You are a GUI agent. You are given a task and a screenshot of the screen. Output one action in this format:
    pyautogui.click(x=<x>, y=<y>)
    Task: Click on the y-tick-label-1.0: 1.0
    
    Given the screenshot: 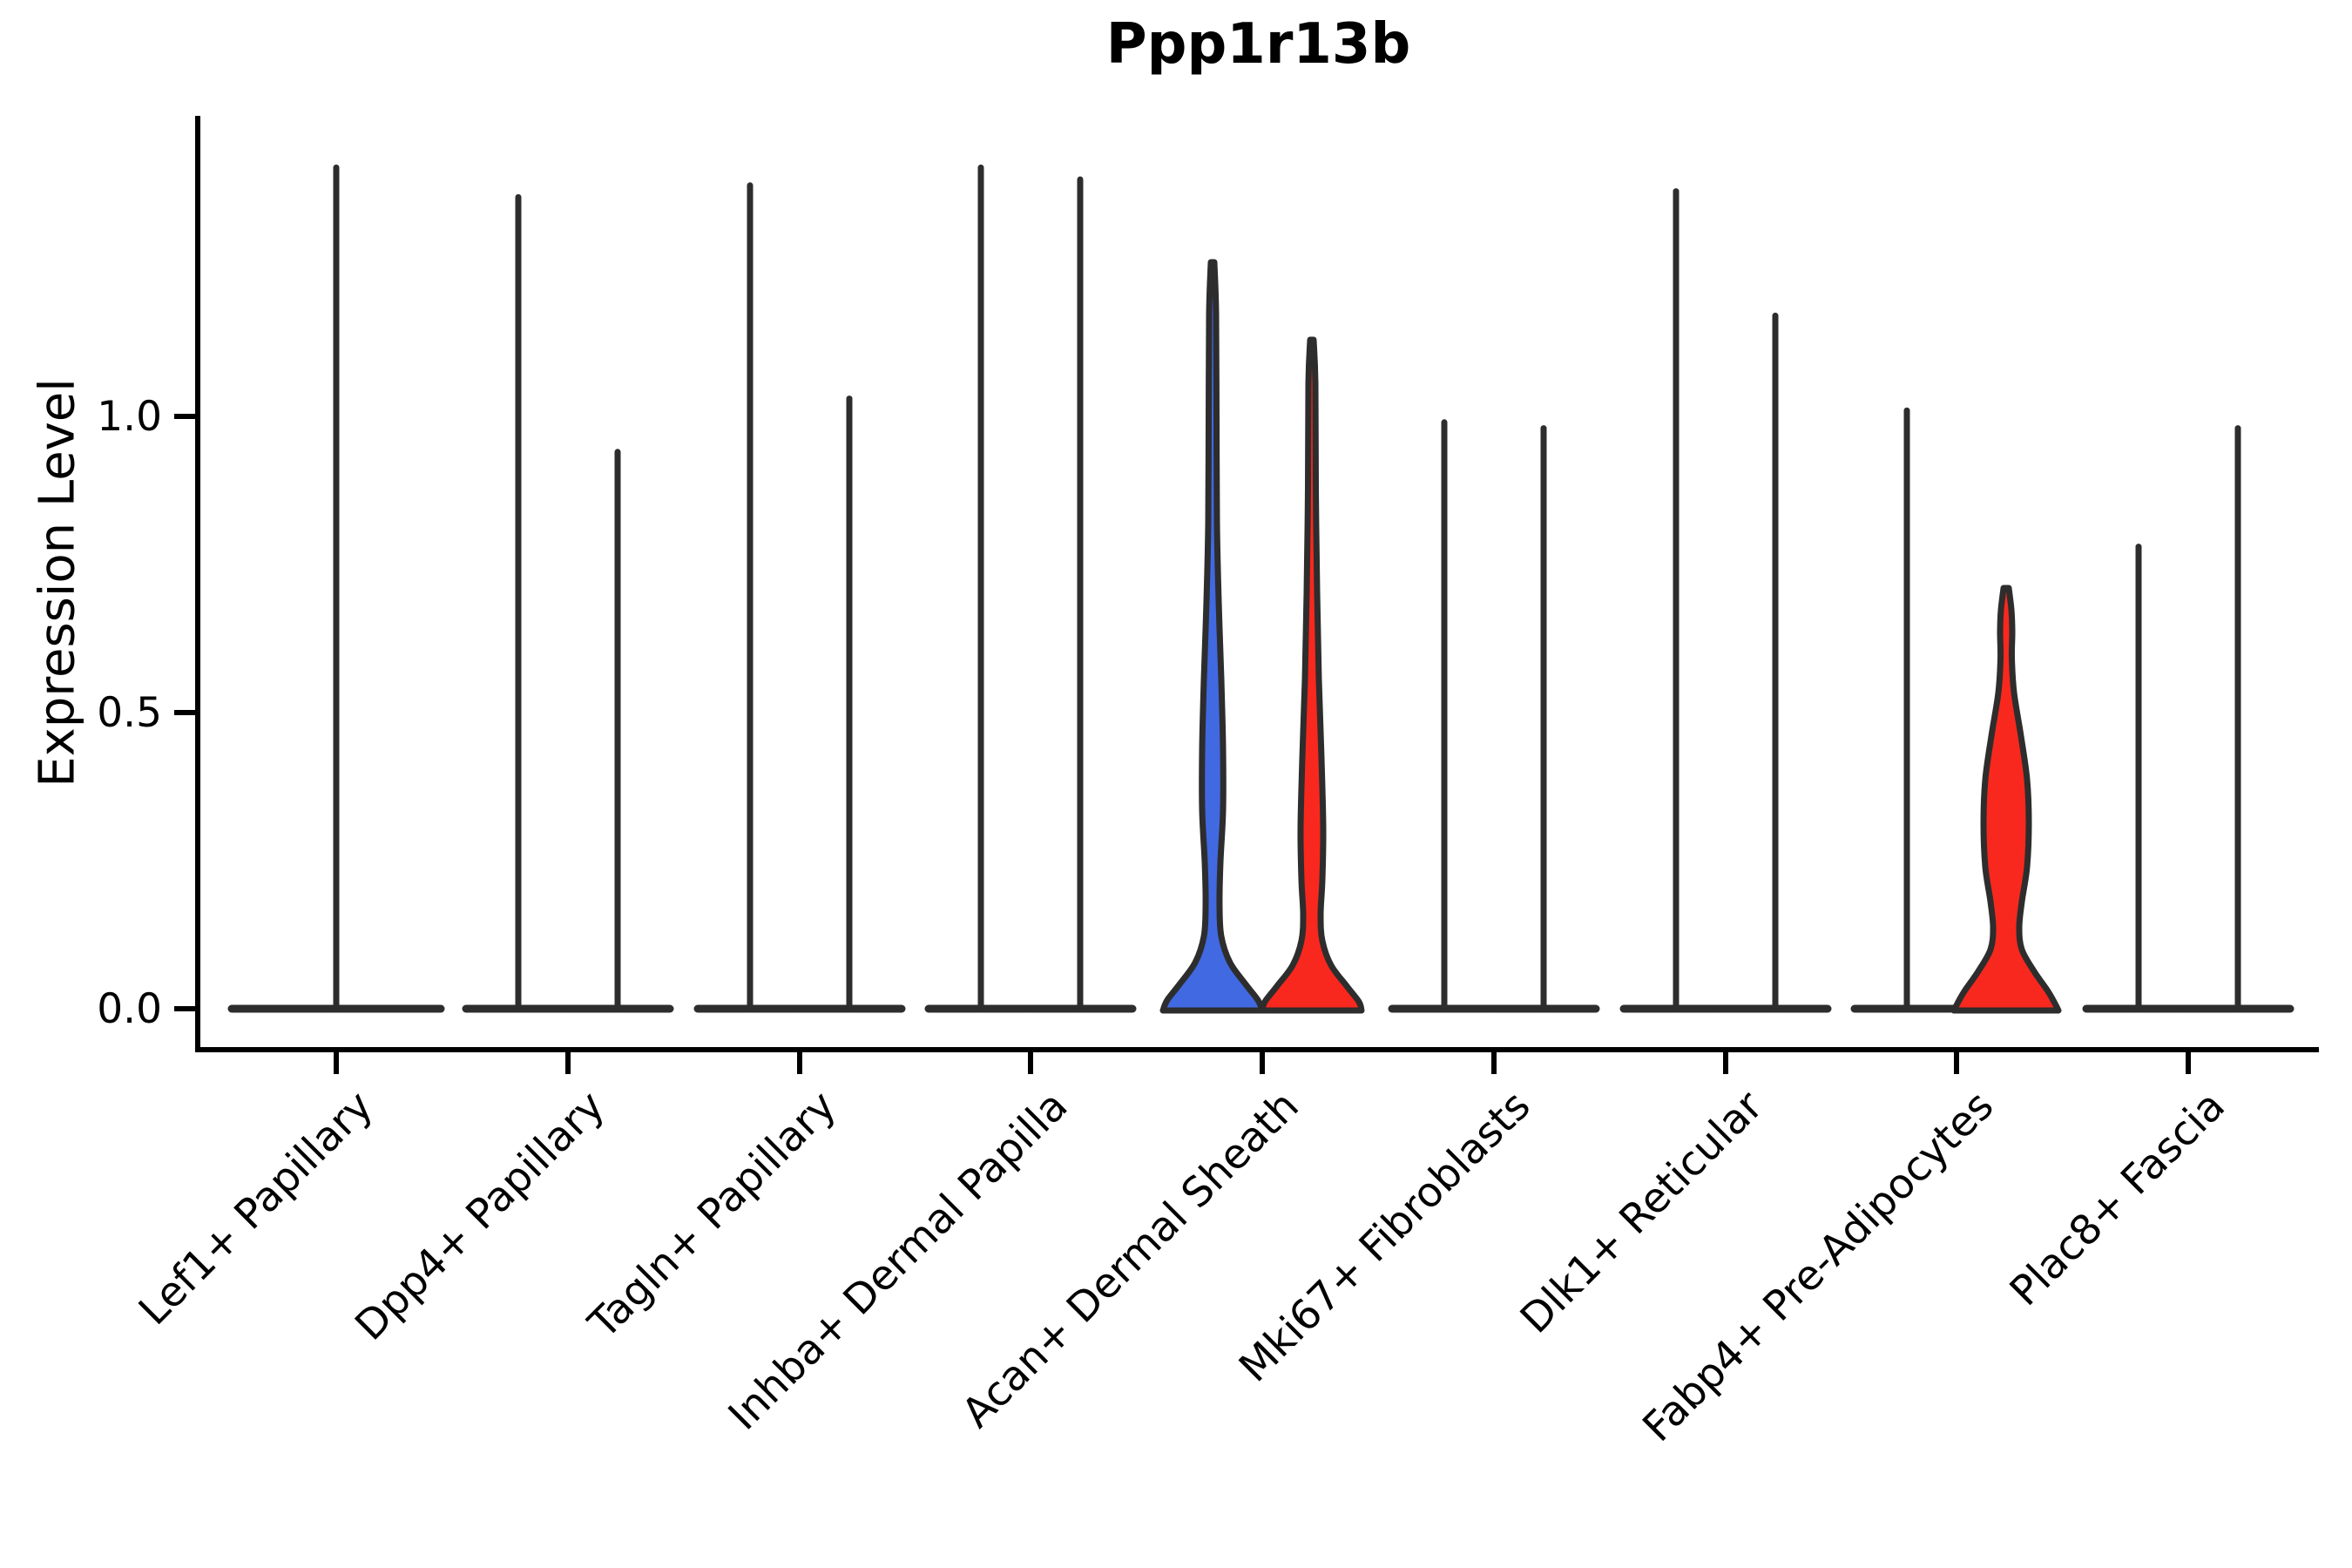 What is the action you would take?
    pyautogui.click(x=129, y=417)
    